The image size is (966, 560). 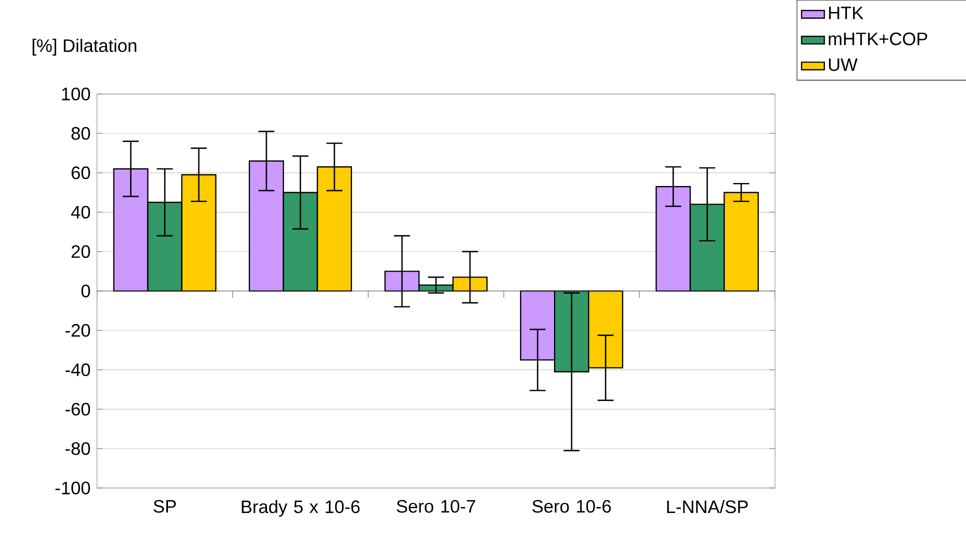 I want to click on y-tick-label: -80, so click(x=78, y=448).